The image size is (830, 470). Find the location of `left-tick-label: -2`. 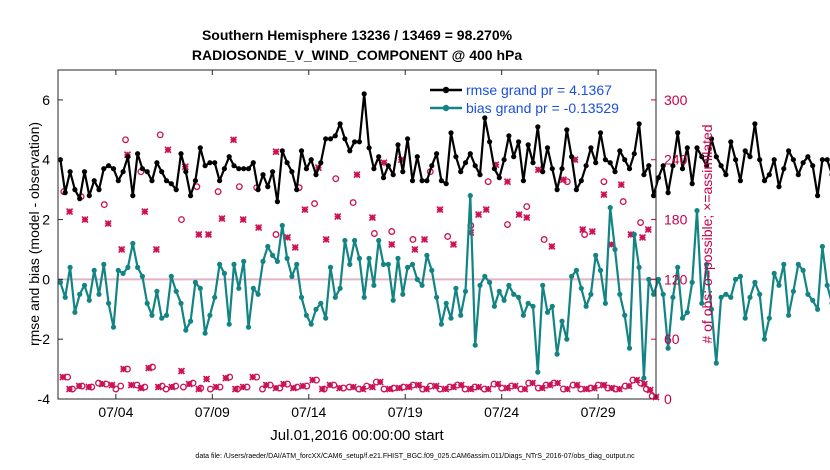

left-tick-label: -2 is located at coordinates (44, 339).